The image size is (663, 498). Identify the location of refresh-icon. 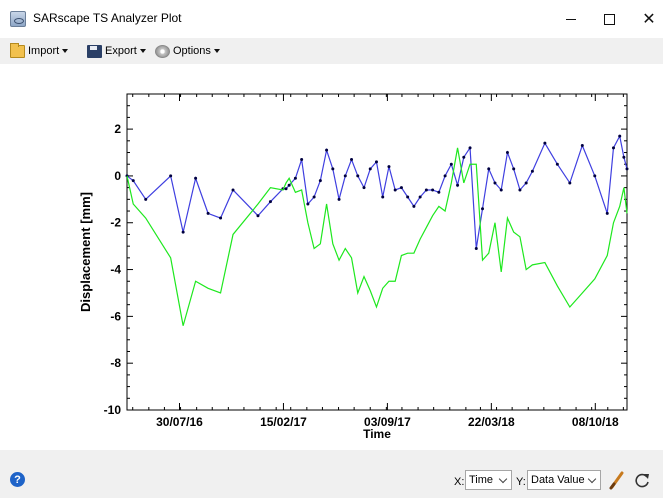
(642, 480).